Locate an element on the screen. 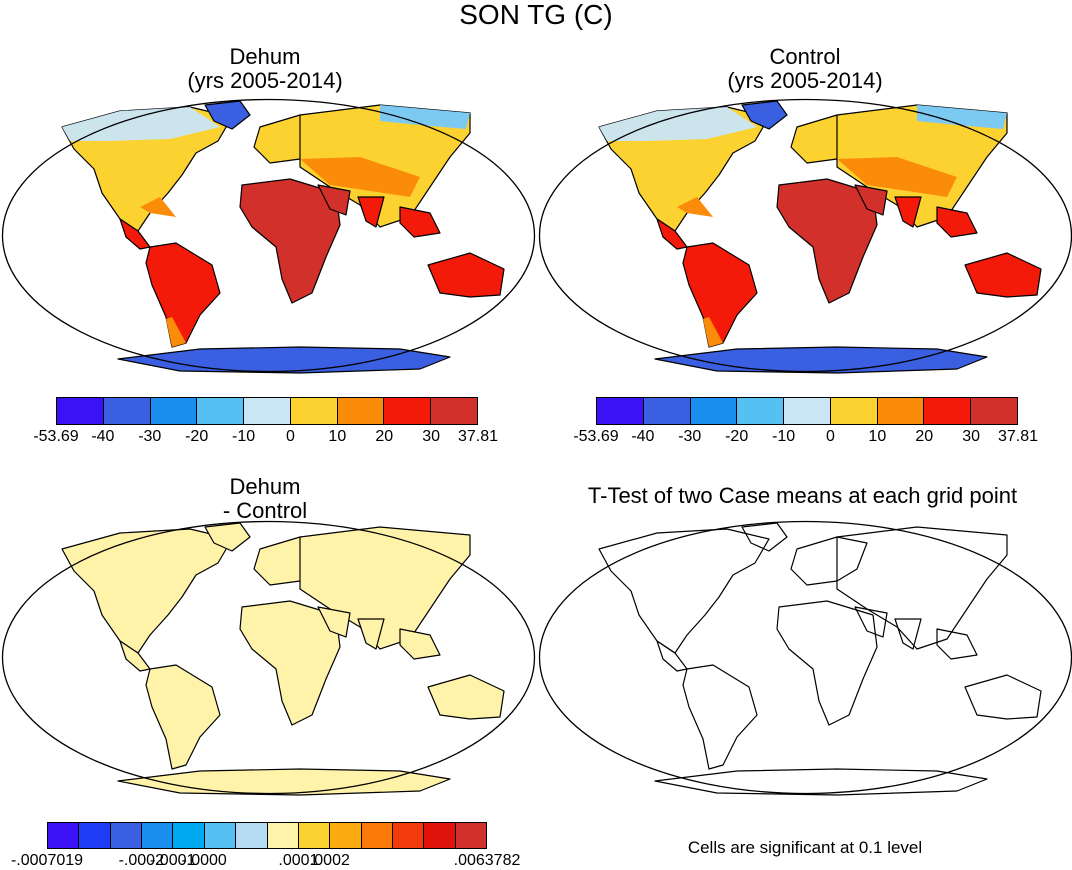  control-title-line1: Control is located at coordinates (805, 56).